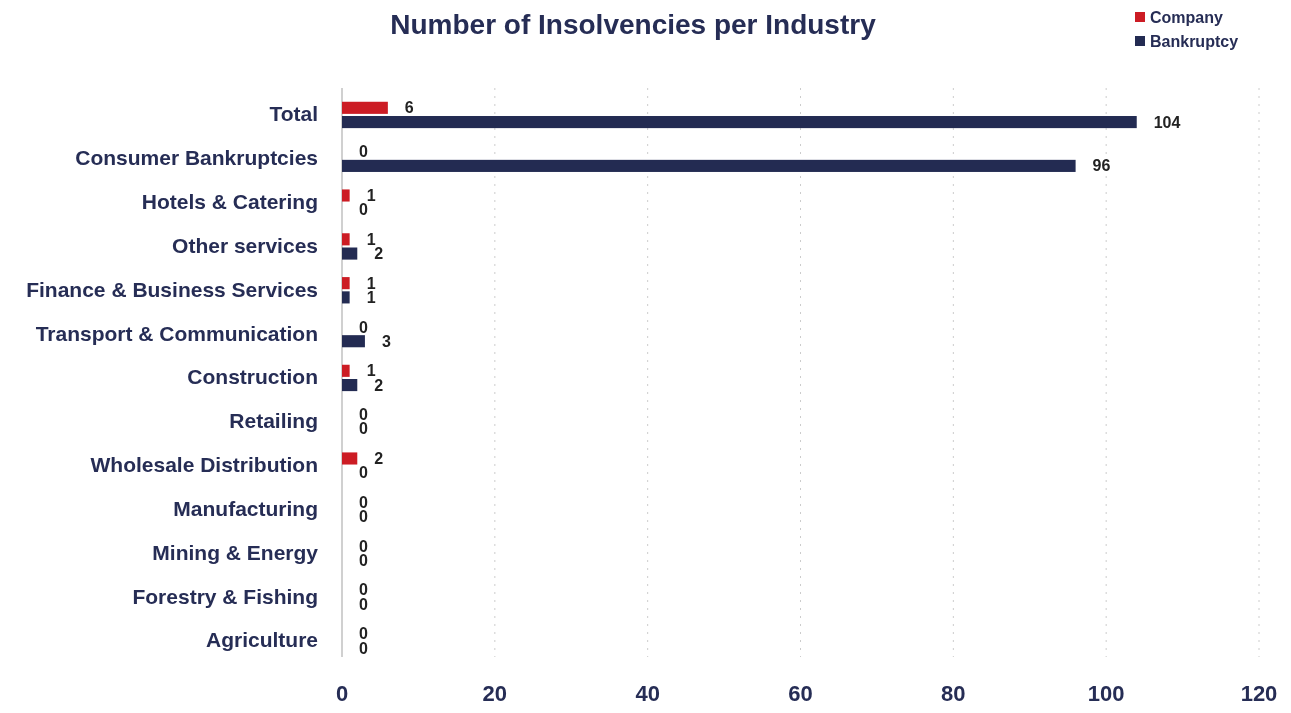  I want to click on data-label: 96, so click(1101, 166).